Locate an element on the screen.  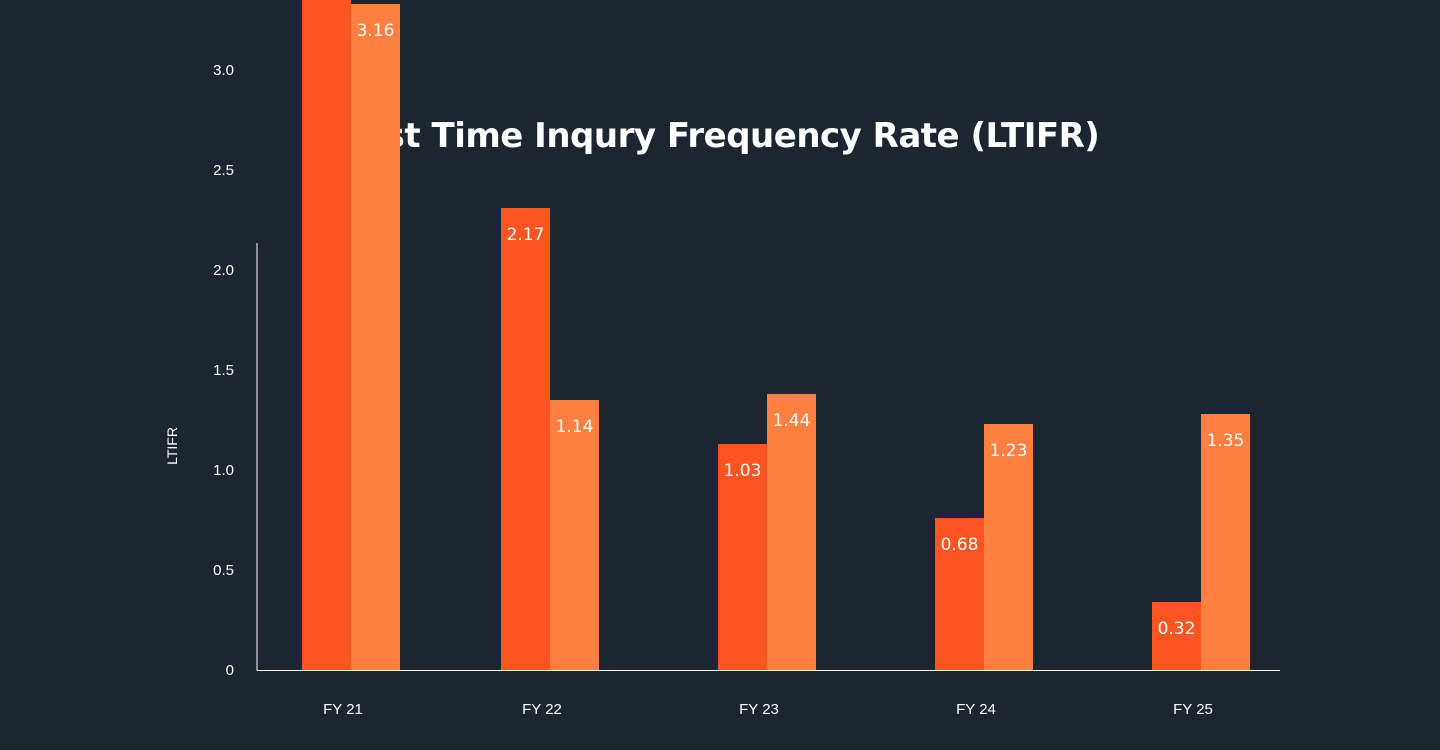
y-tick-label: 1.0 is located at coordinates (223, 470).